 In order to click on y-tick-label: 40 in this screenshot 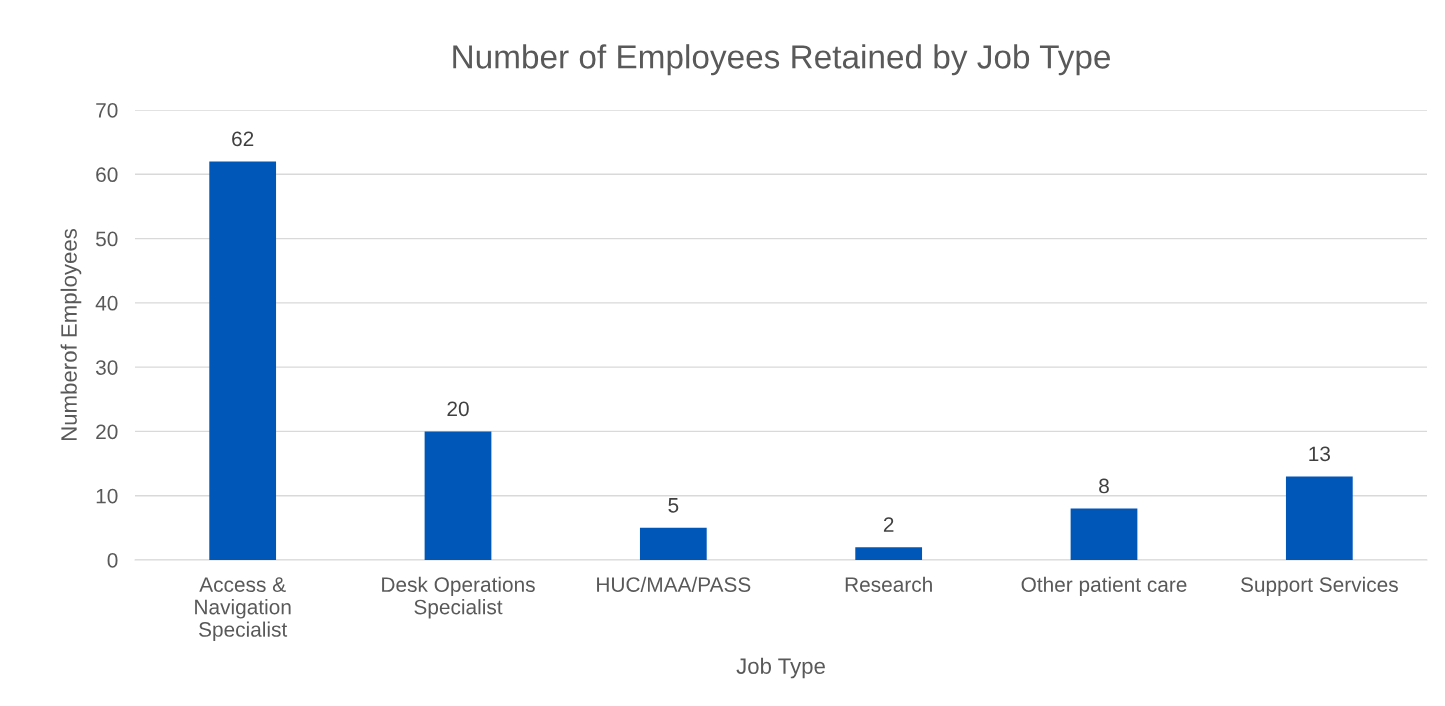, I will do `click(106, 303)`.